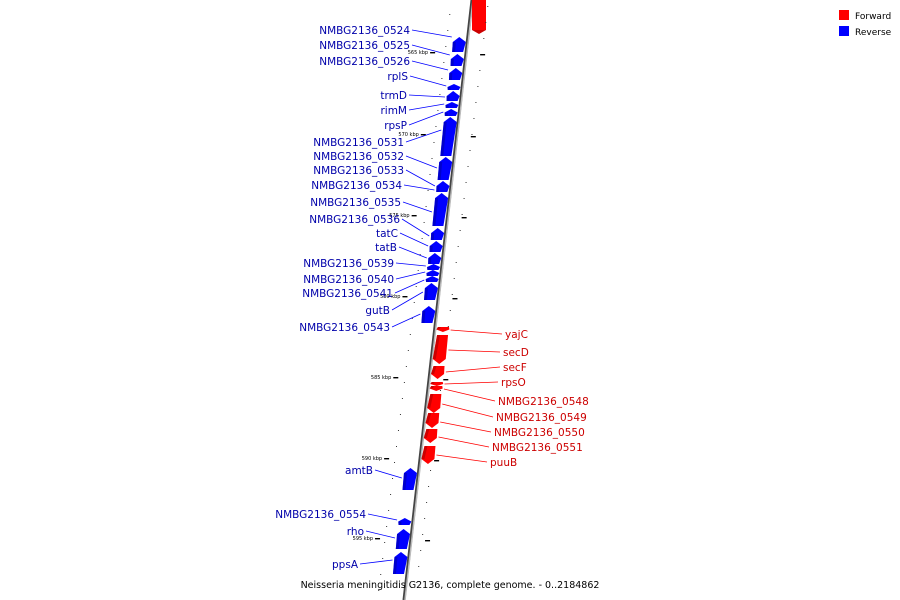  Describe the element at coordinates (358, 157) in the screenshot. I see `reverse-gene-label: NMBG2136_0532` at that location.